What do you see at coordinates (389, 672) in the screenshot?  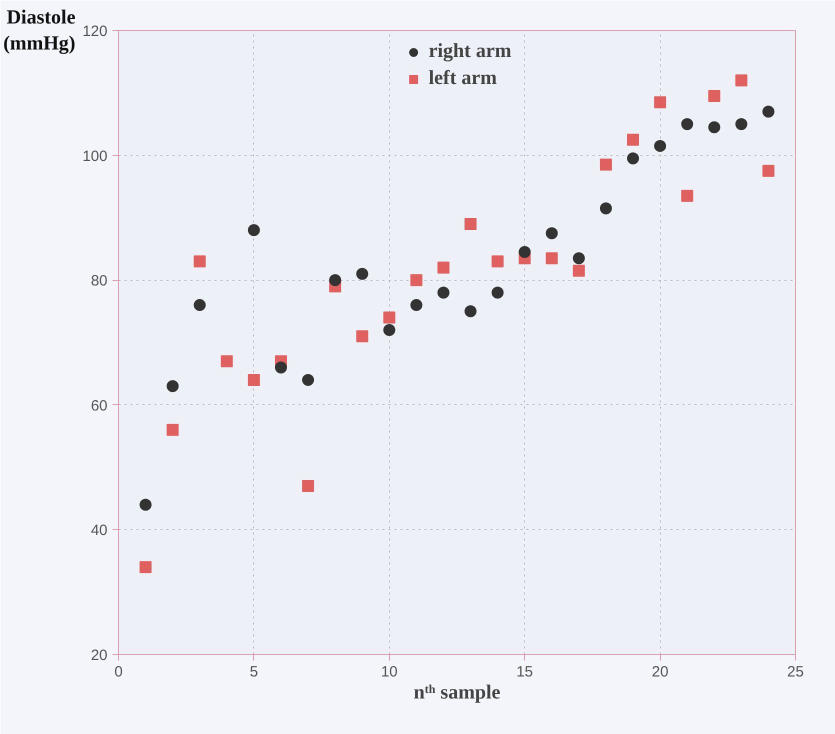 I see `x-tick-label: 10` at bounding box center [389, 672].